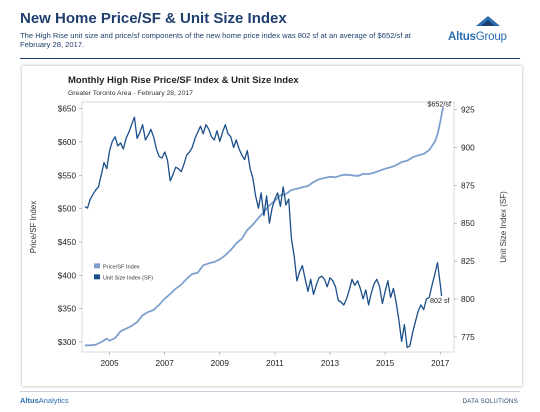  What do you see at coordinates (270, 58) in the screenshot?
I see `header-divider` at bounding box center [270, 58].